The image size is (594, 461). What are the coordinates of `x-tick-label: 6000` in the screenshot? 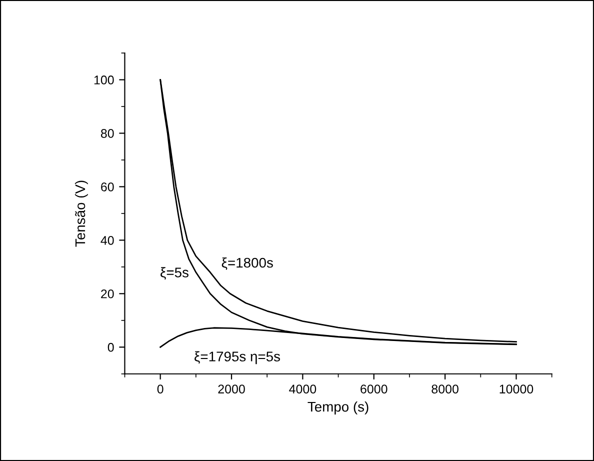 It's located at (374, 389).